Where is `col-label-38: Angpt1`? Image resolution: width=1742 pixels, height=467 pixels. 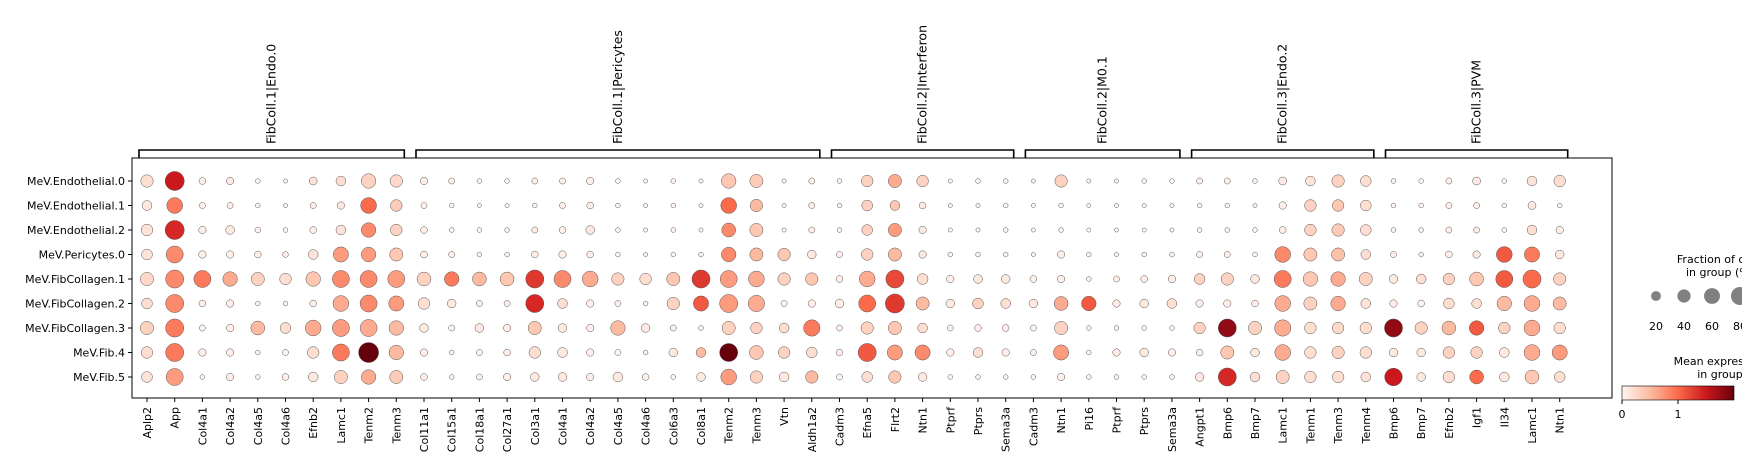 col-label-38: Angpt1 is located at coordinates (1200, 427).